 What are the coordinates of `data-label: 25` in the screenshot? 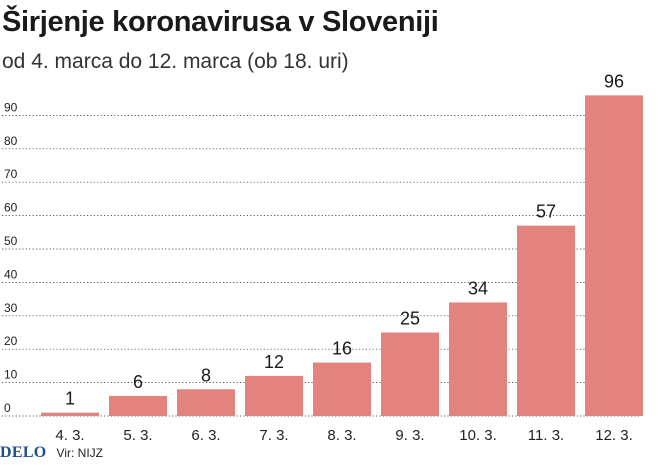 It's located at (410, 319).